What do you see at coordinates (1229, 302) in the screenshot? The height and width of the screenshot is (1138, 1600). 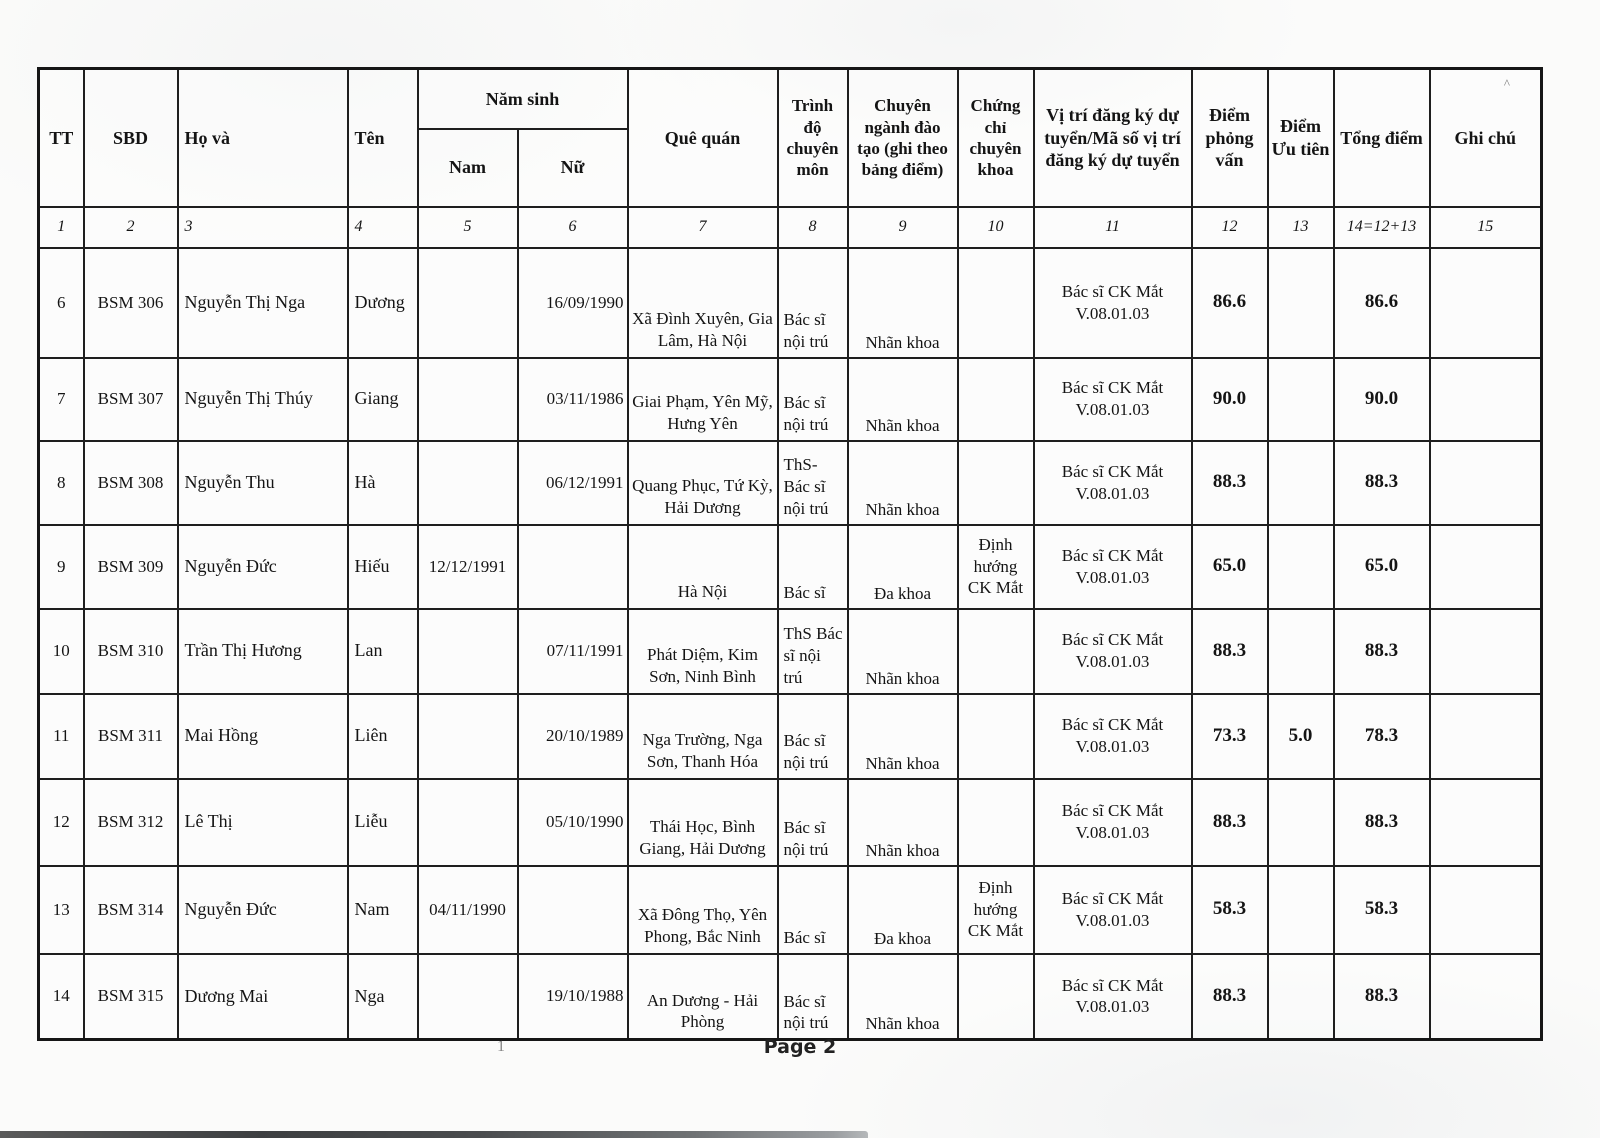 I see `cell-diem-pv: 86.6` at bounding box center [1229, 302].